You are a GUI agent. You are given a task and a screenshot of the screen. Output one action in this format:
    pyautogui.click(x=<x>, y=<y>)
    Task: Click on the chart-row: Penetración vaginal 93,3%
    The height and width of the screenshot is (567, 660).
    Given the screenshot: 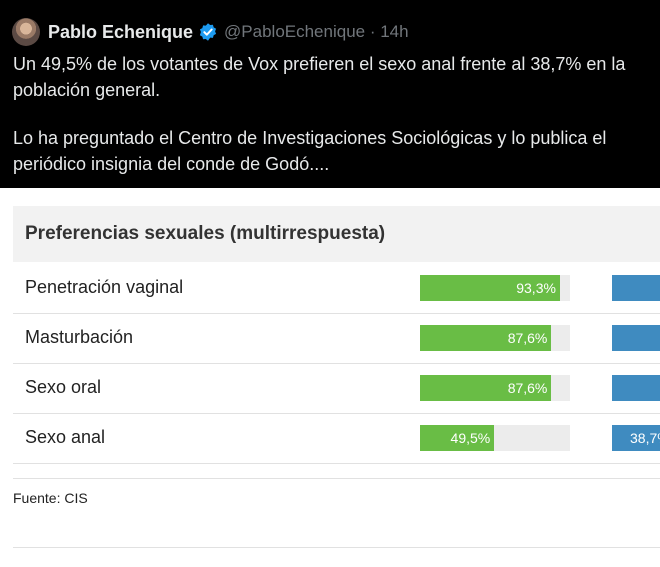 What is the action you would take?
    pyautogui.click(x=336, y=288)
    